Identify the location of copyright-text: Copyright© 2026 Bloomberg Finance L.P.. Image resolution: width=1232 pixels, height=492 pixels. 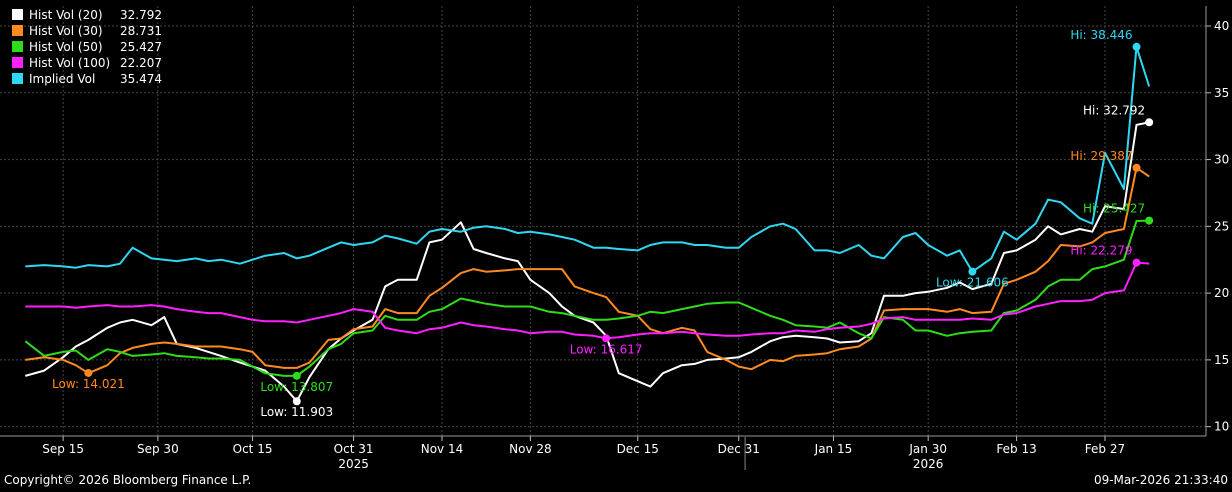
(127, 480).